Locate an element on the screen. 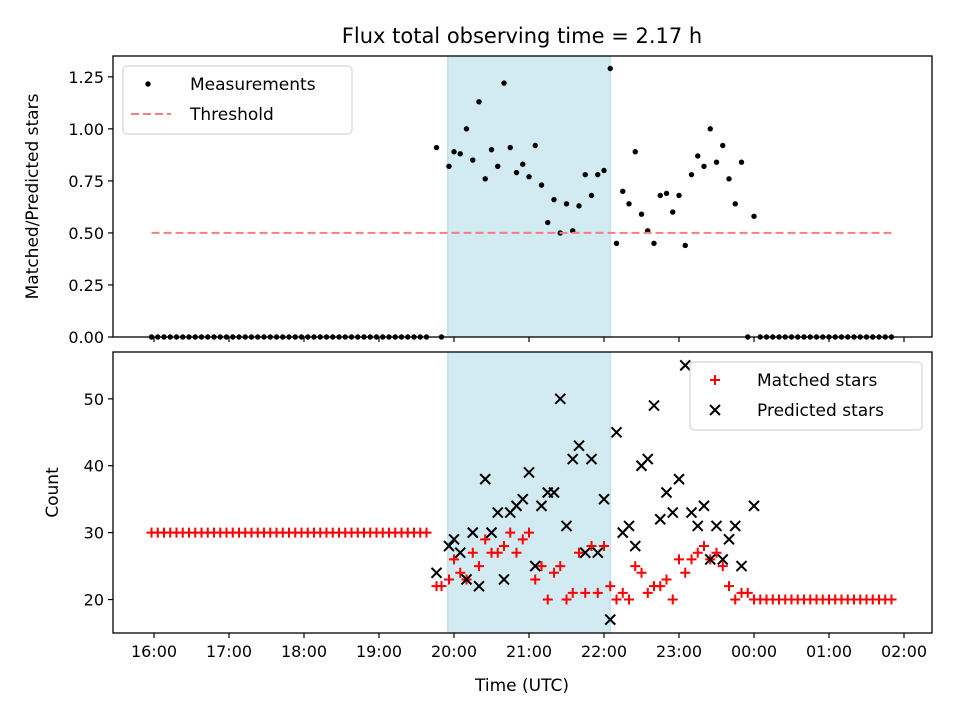  legend-x-swatch is located at coordinates (715, 410).